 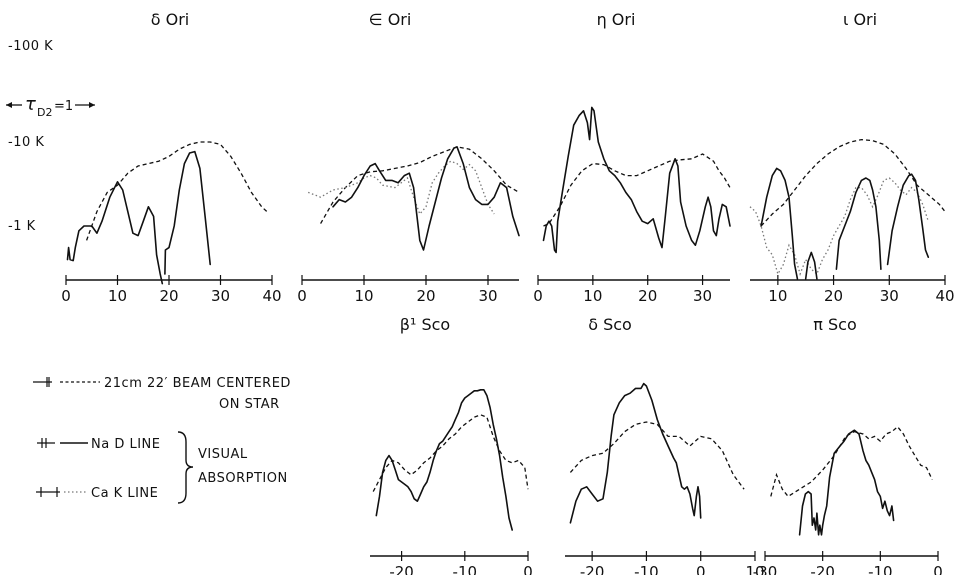 What do you see at coordinates (765, 569) in the screenshot?
I see `x-tick-label: -30` at bounding box center [765, 569].